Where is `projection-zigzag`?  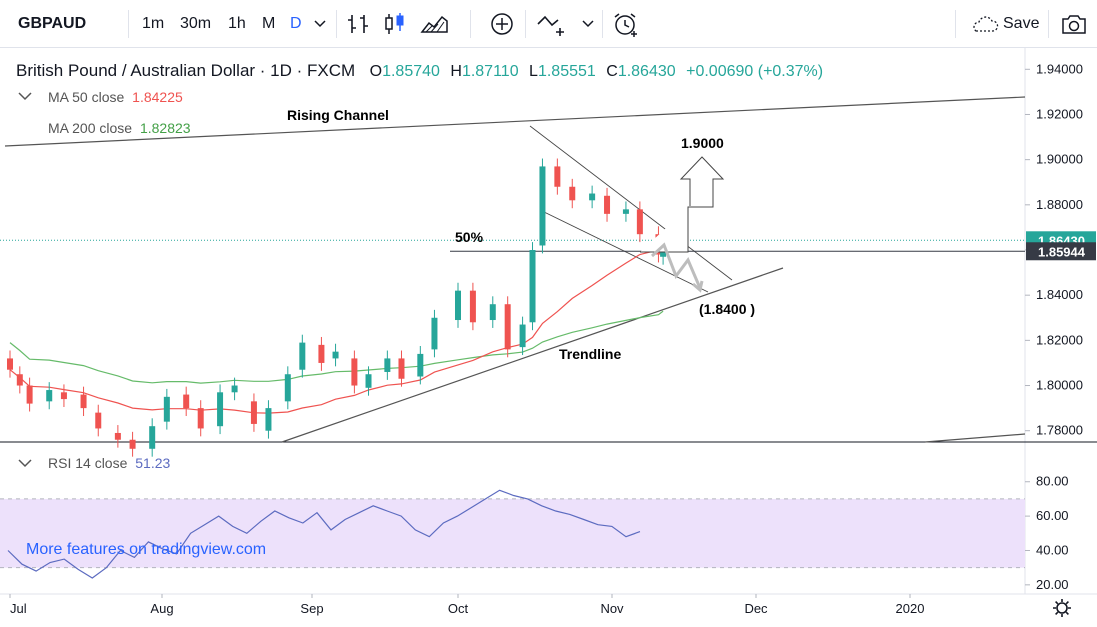 projection-zigzag is located at coordinates (676, 265).